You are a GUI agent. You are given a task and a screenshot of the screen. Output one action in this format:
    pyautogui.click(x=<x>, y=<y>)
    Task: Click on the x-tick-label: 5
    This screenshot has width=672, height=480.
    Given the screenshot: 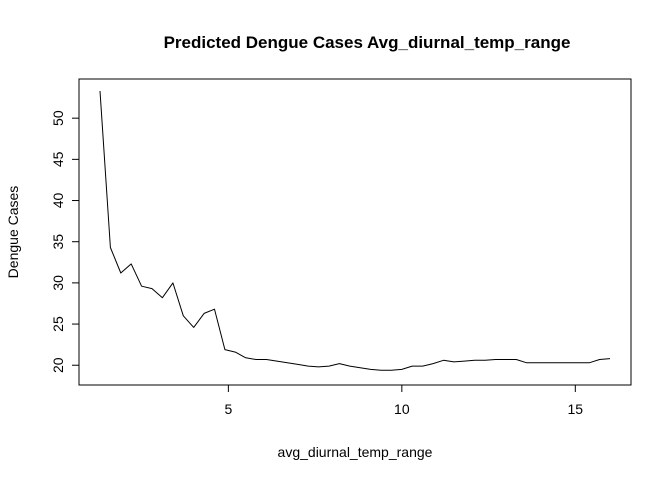 What is the action you would take?
    pyautogui.click(x=228, y=409)
    